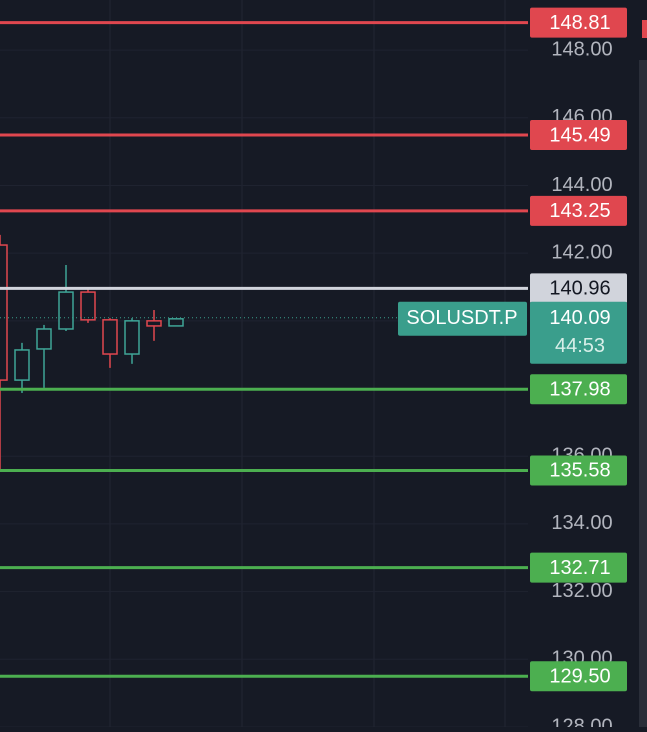  Describe the element at coordinates (578, 332) in the screenshot. I see `current-price-tag` at that location.